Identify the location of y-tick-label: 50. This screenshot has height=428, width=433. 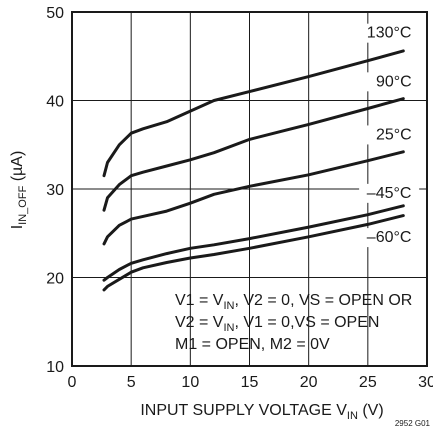
(55, 13).